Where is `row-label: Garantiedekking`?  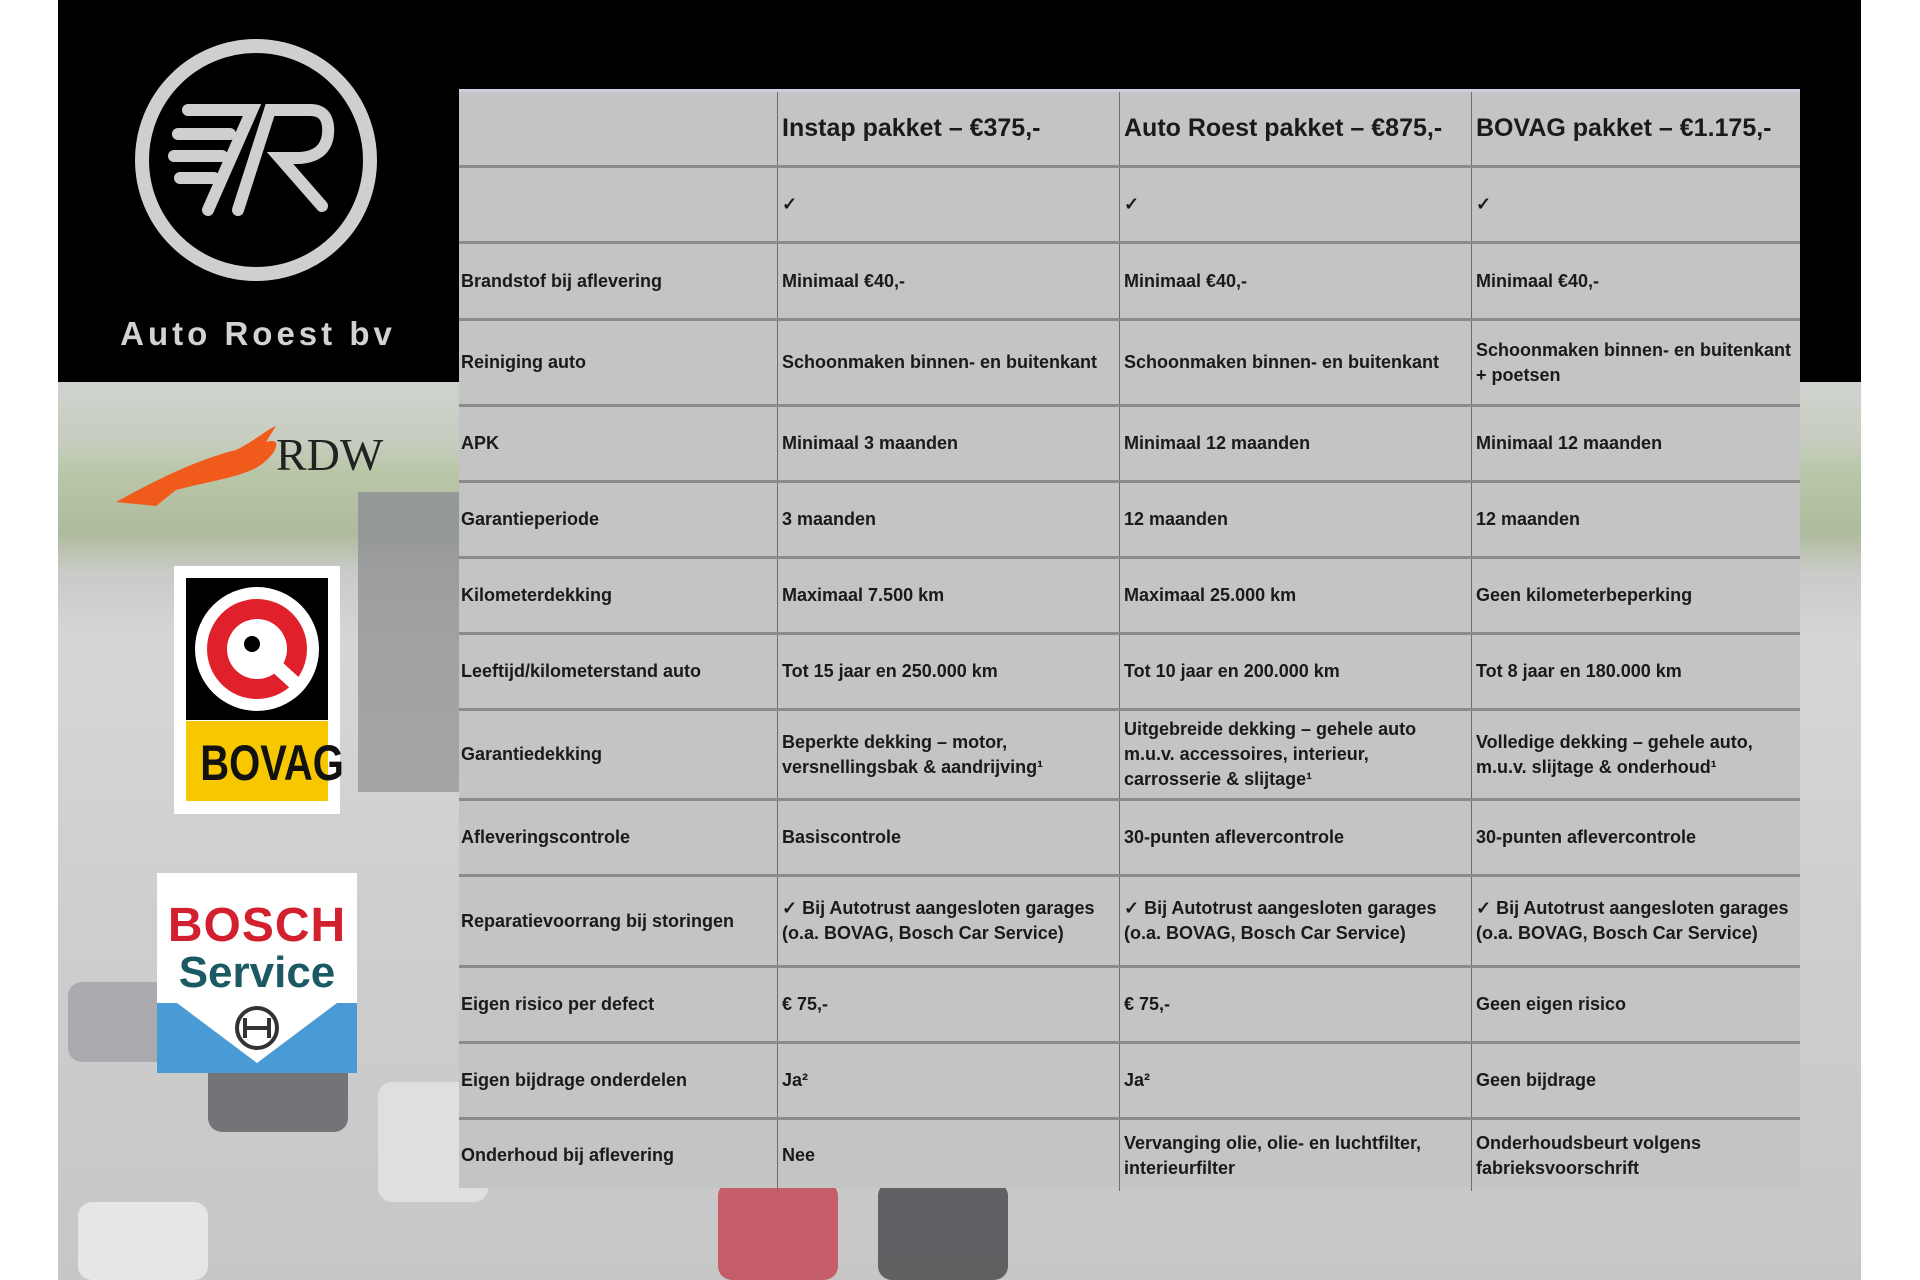 row-label: Garantiedekking is located at coordinates (618, 754).